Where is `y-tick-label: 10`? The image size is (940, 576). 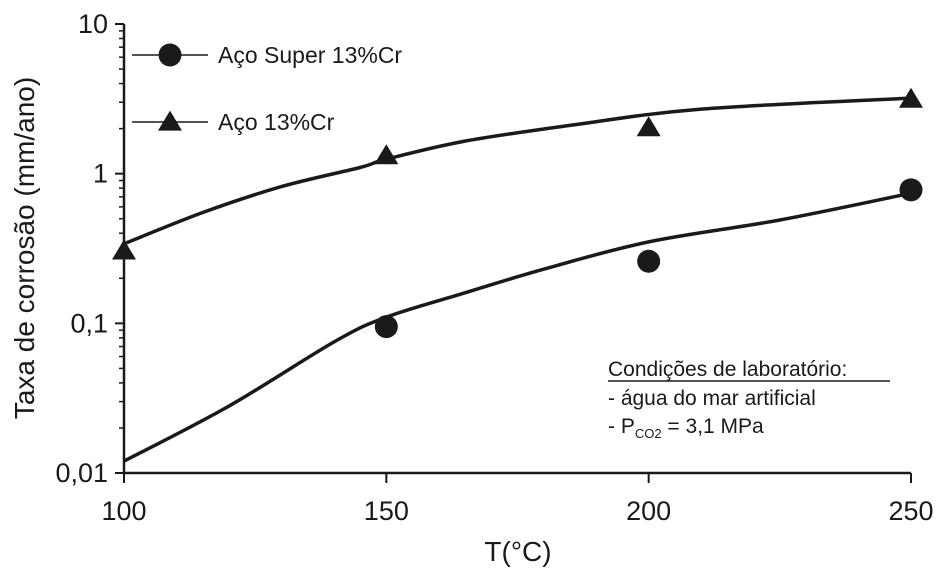
y-tick-label: 10 is located at coordinates (93, 24).